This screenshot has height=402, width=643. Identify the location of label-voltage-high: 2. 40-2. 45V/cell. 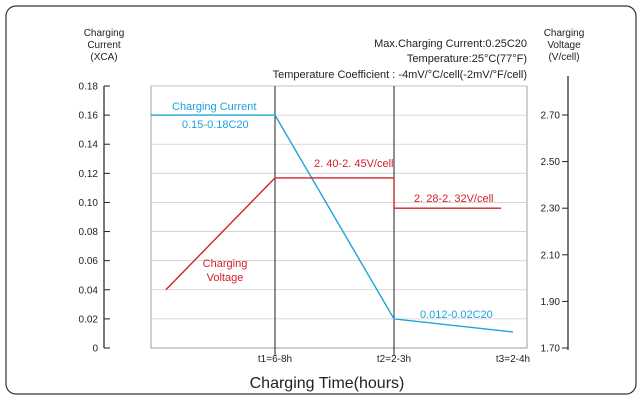
(354, 164).